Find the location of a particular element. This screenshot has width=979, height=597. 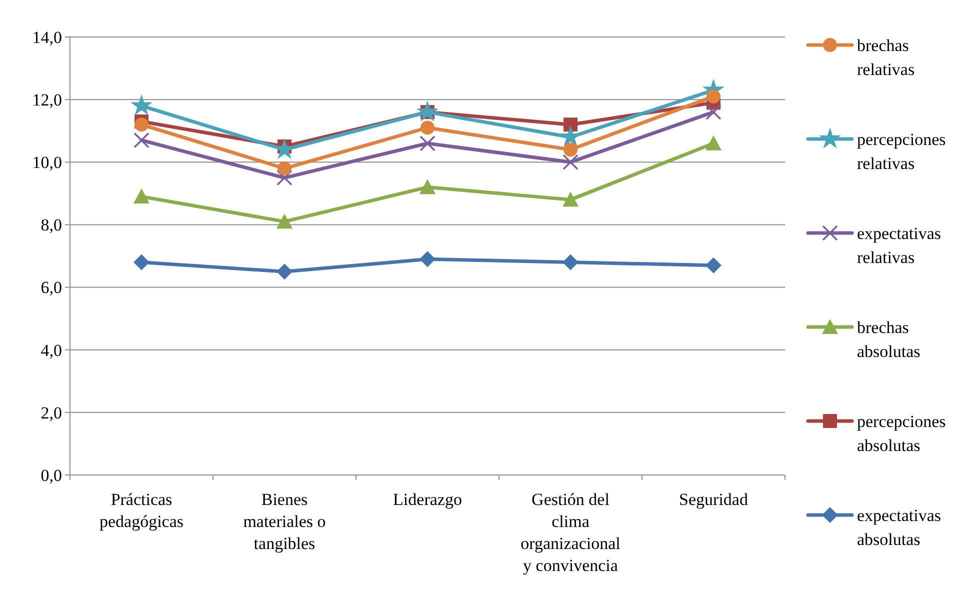

legend-label: percepciones relativas is located at coordinates (901, 151).